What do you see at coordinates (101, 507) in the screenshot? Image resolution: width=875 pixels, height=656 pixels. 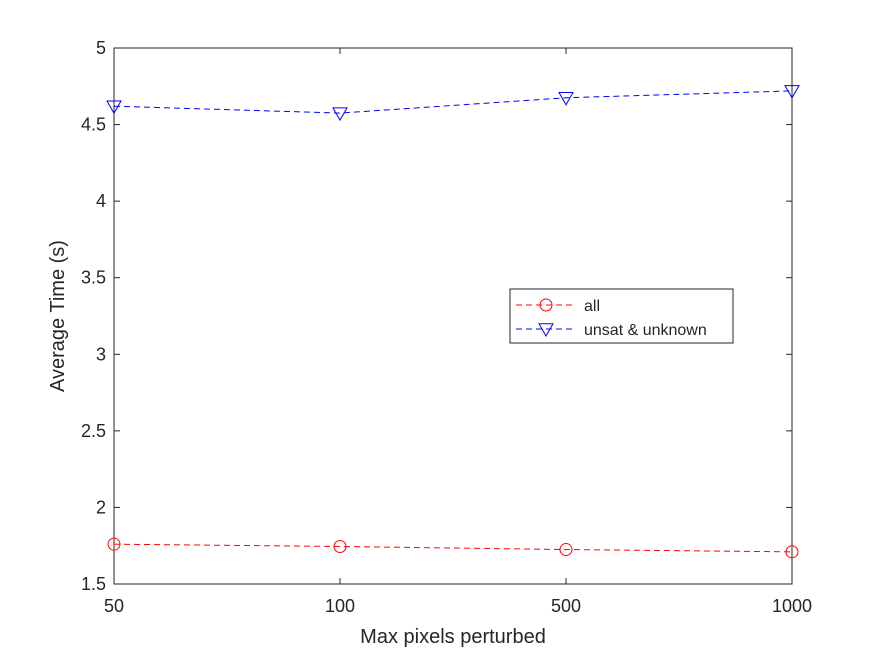 I see `y-tick-label: 2` at bounding box center [101, 507].